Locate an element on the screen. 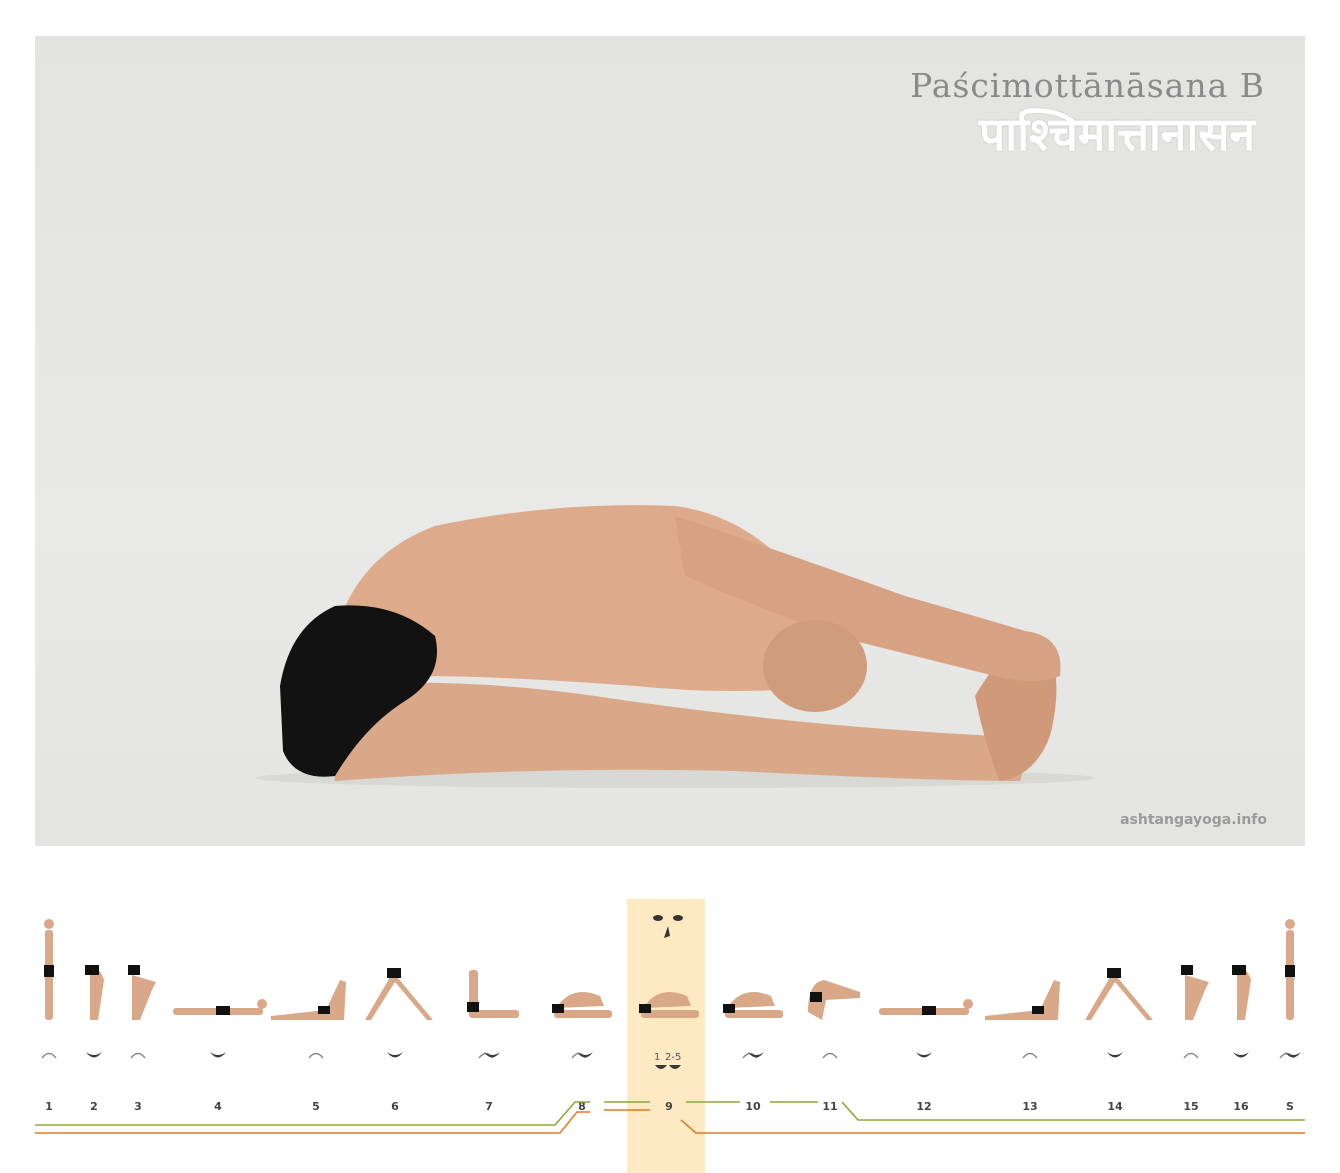 This screenshot has height=1173, width=1340. step-number: 15 is located at coordinates (1190, 1106).